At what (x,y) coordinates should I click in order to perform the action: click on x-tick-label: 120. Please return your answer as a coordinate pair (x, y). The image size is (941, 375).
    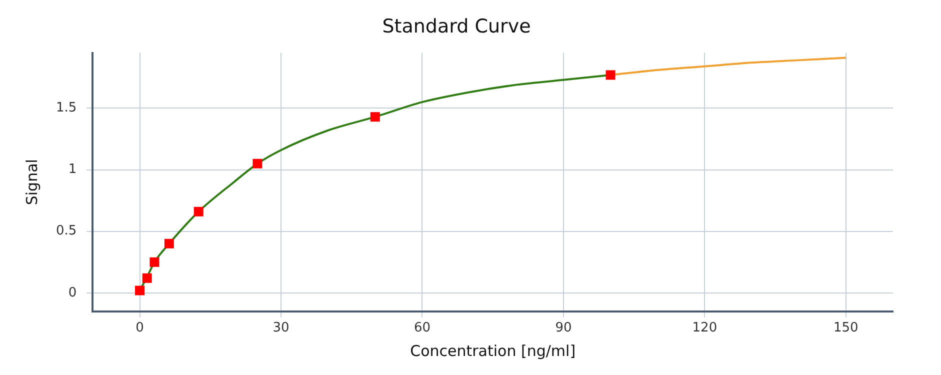
    Looking at the image, I should click on (705, 328).